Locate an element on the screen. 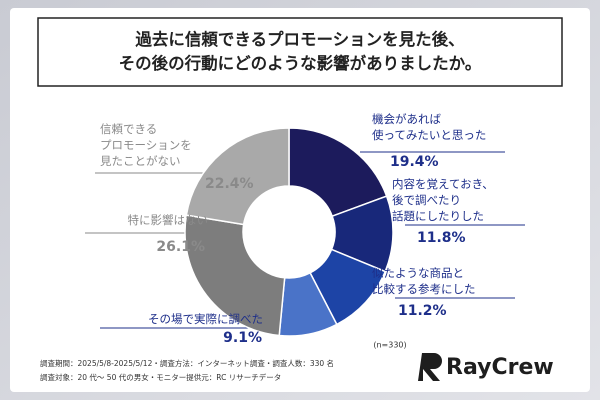 This screenshot has height=404, width=600. value-label: 19.4% is located at coordinates (414, 162).